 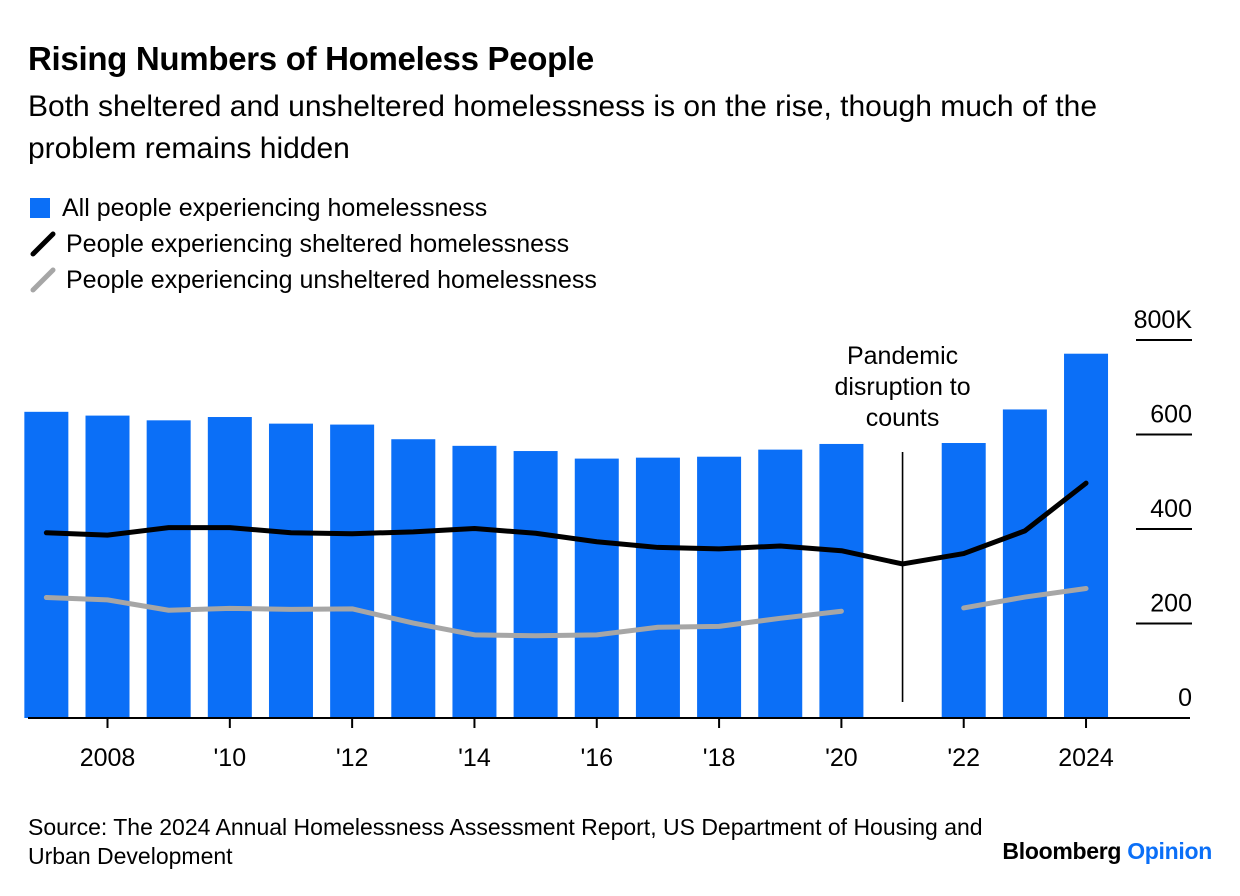 I want to click on x-tick-label: '22, so click(x=963, y=758).